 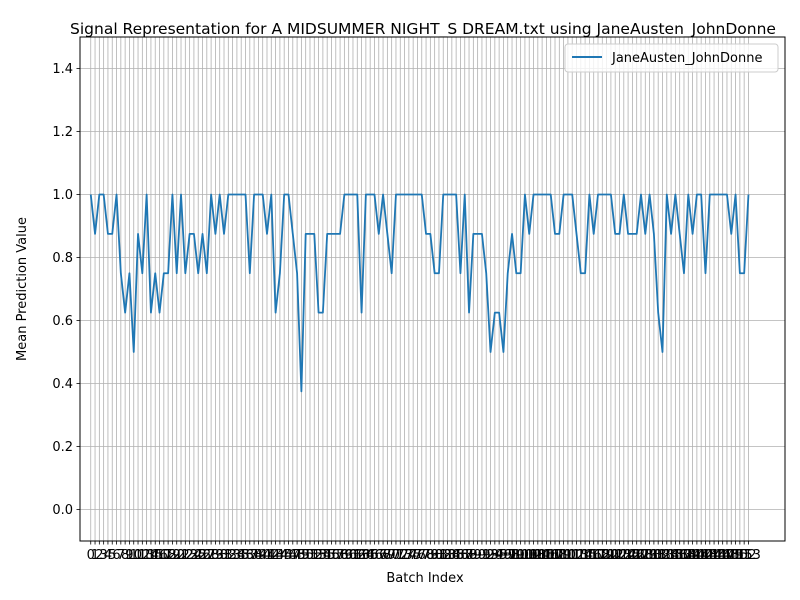 What do you see at coordinates (361, 555) in the screenshot?
I see `x-tick-label: 63` at bounding box center [361, 555].